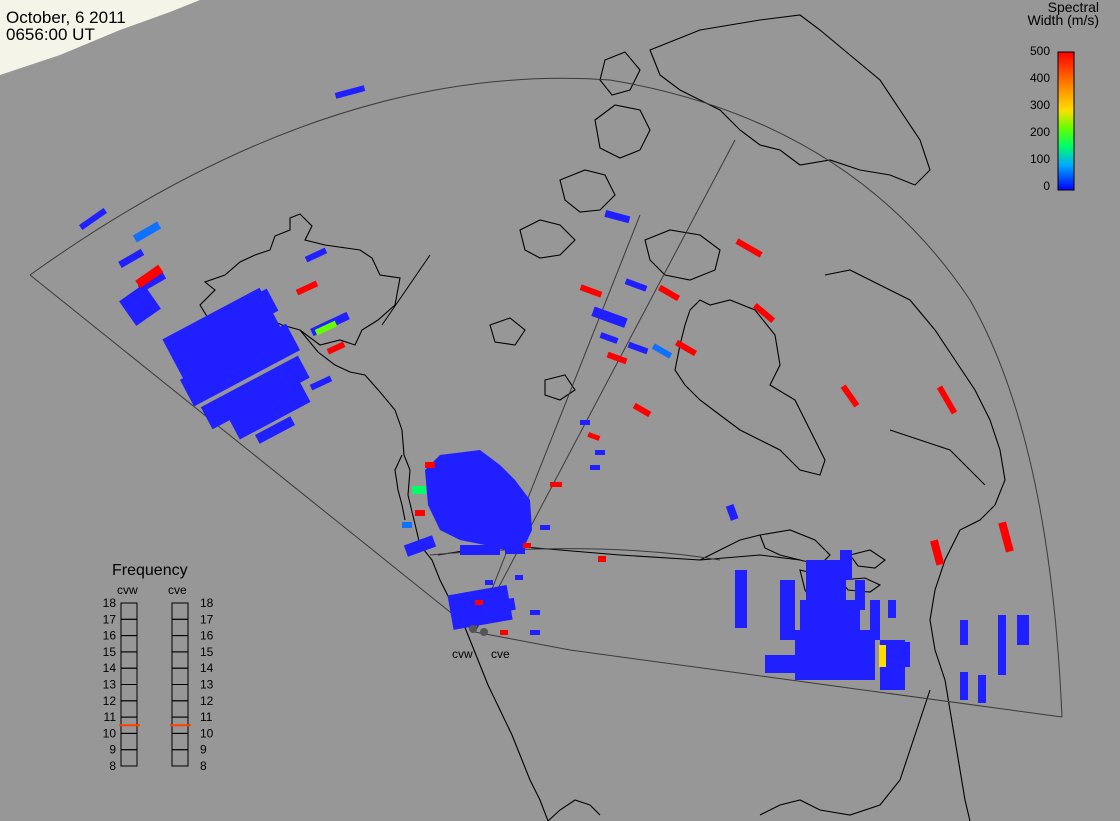  Describe the element at coordinates (1040, 132) in the screenshot. I see `colorbar-tick: 200` at that location.